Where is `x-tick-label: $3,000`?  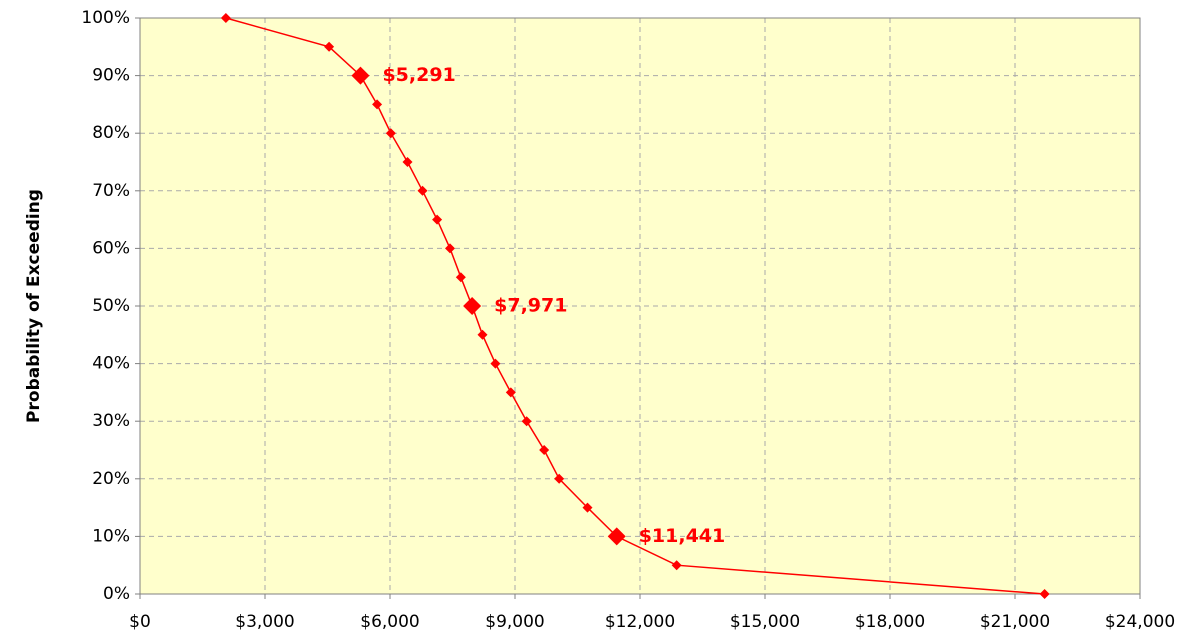
x-tick-label: $3,000 is located at coordinates (264, 622).